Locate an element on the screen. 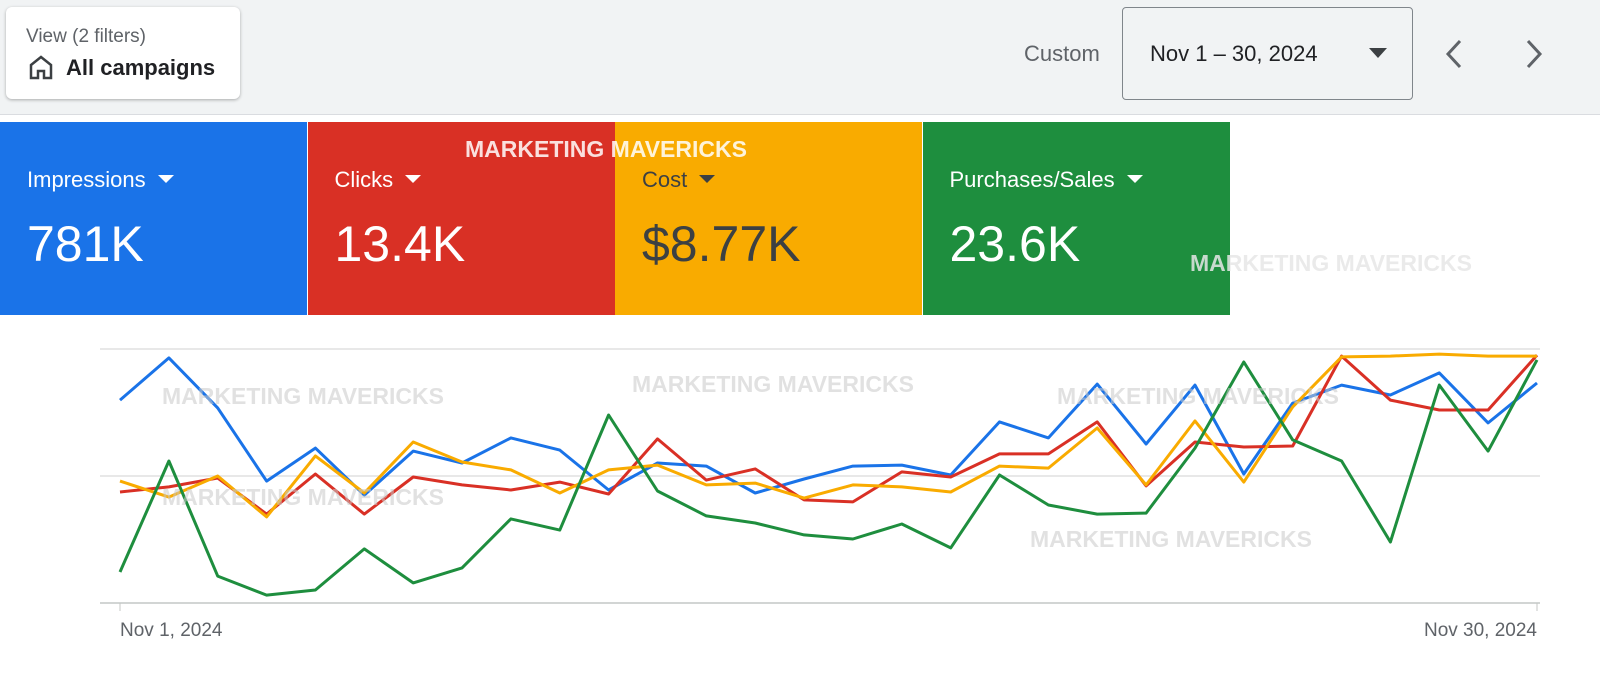  metric-name: Purchases/Sales is located at coordinates (1032, 179).